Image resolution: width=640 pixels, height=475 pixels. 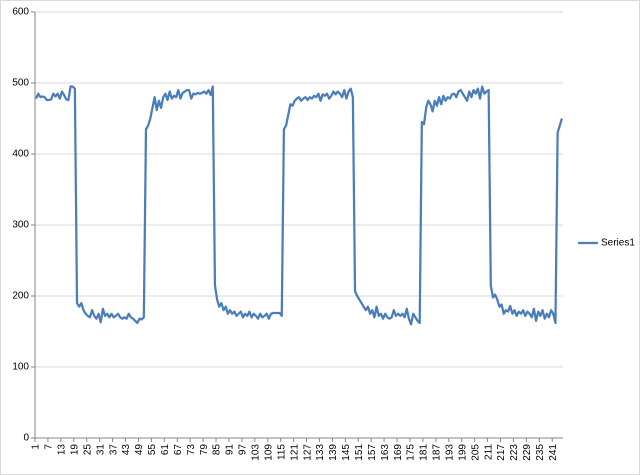 What do you see at coordinates (411, 452) in the screenshot?
I see `x-tick-label: 175` at bounding box center [411, 452].